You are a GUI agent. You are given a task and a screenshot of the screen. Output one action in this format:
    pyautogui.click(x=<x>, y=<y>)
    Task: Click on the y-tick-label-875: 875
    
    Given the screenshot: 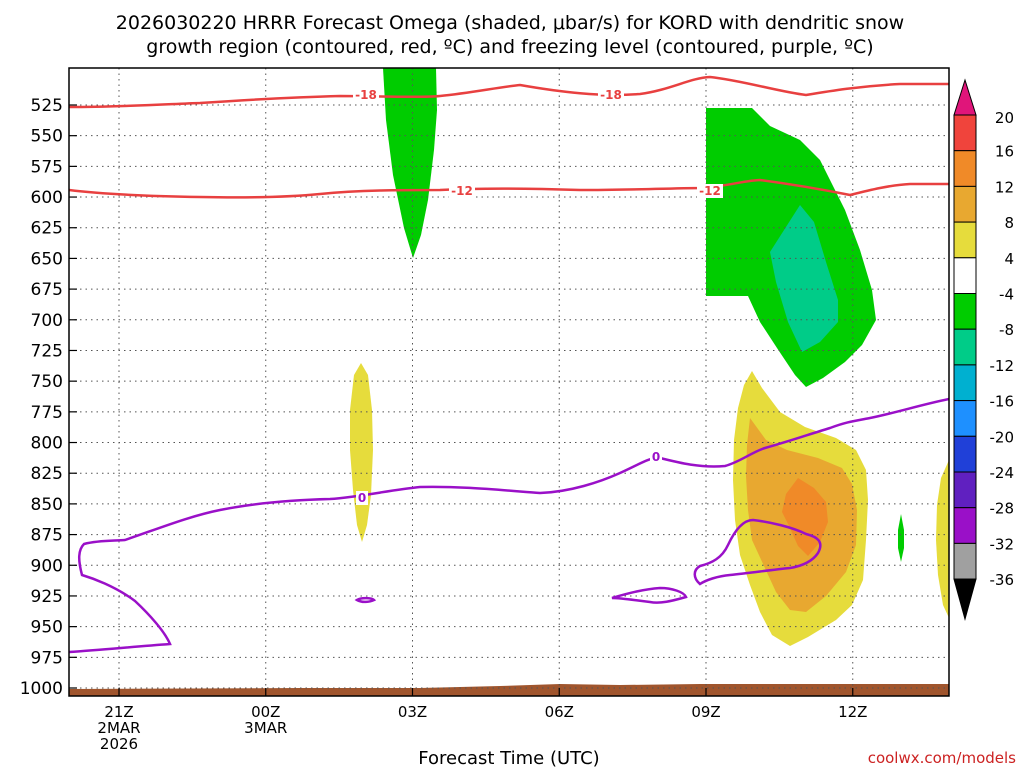 What is the action you would take?
    pyautogui.click(x=47, y=536)
    